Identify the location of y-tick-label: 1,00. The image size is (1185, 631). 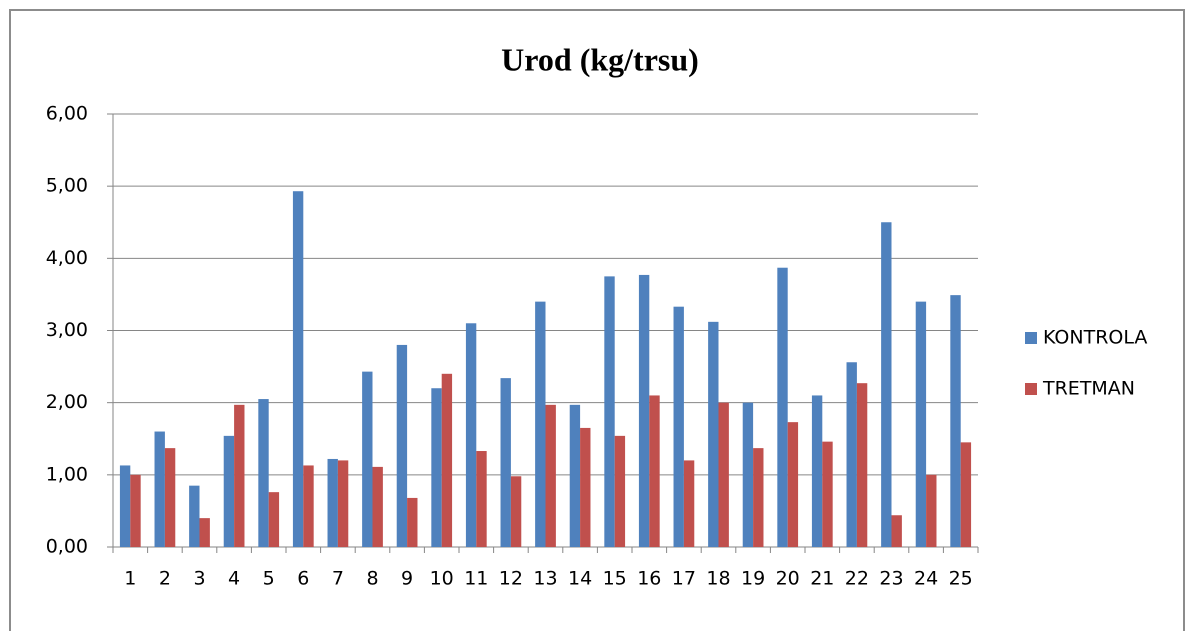
(67, 474).